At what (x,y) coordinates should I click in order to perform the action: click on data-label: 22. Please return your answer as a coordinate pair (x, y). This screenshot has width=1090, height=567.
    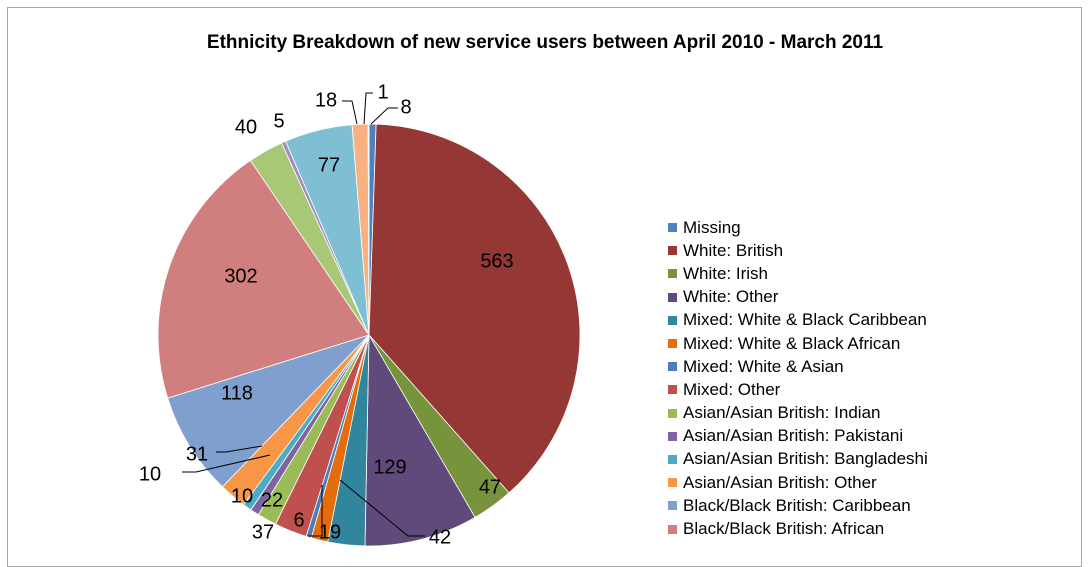
    Looking at the image, I should click on (272, 500).